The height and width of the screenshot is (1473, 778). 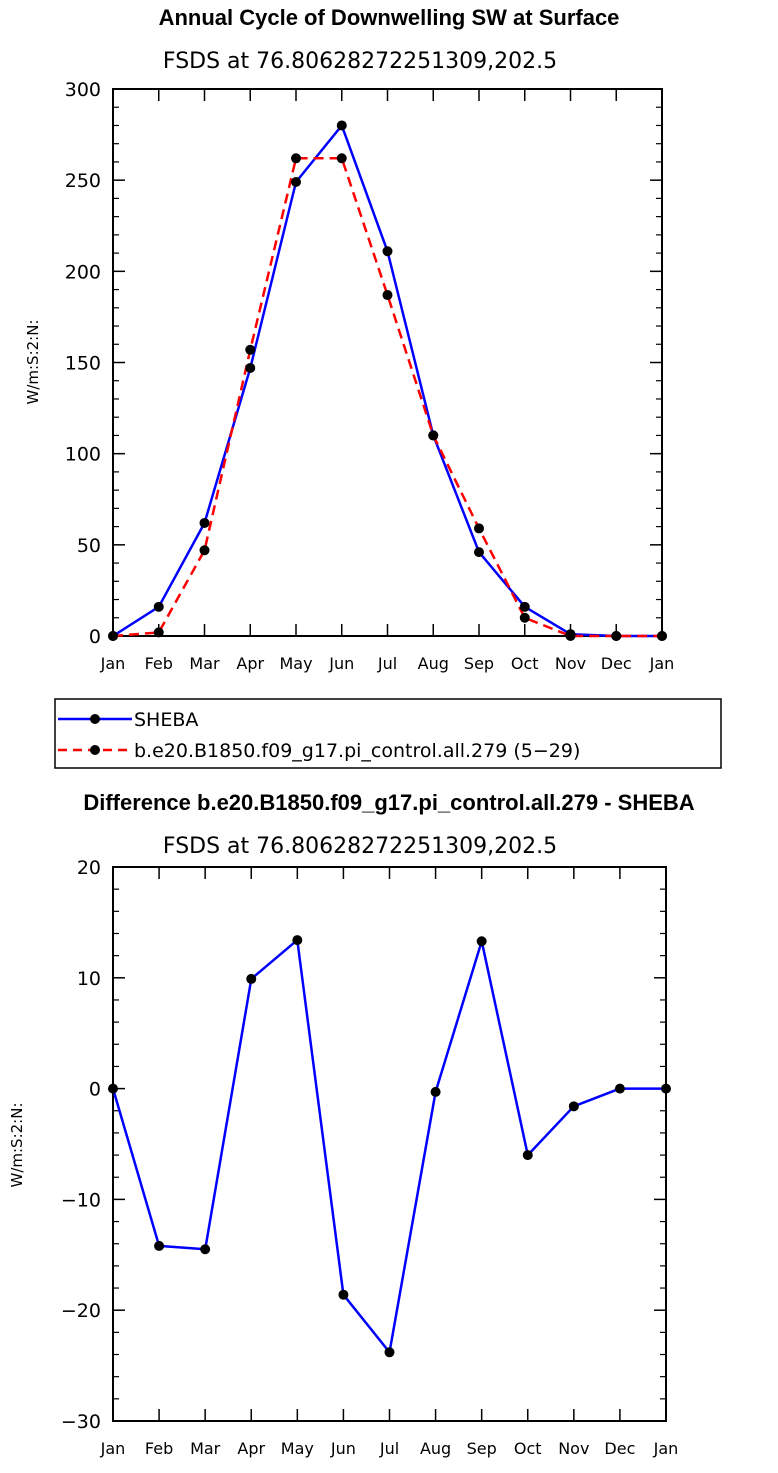 What do you see at coordinates (95, 719) in the screenshot?
I see `legend-sheba-marker` at bounding box center [95, 719].